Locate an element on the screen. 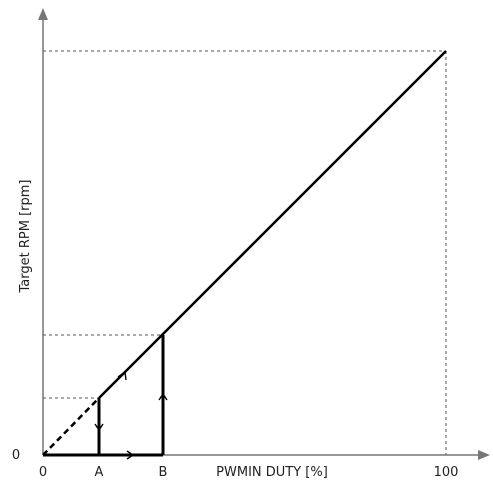 The height and width of the screenshot is (483, 493). y-tick-label-0: 0 is located at coordinates (16, 455).